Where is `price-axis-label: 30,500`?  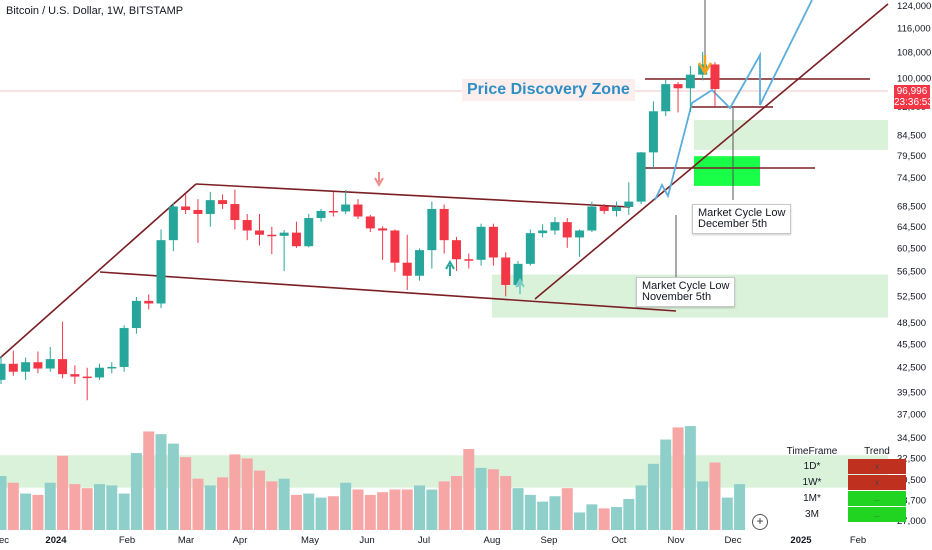
price-axis-label: 30,500 is located at coordinates (911, 480).